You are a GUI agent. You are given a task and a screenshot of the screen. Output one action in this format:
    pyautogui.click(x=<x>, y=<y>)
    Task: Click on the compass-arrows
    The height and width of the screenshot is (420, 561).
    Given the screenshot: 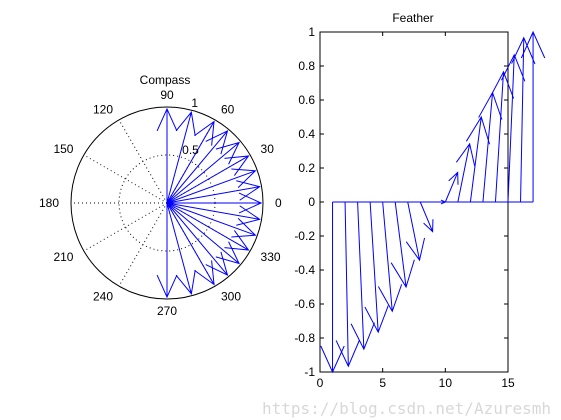 What is the action you would take?
    pyautogui.click(x=209, y=203)
    